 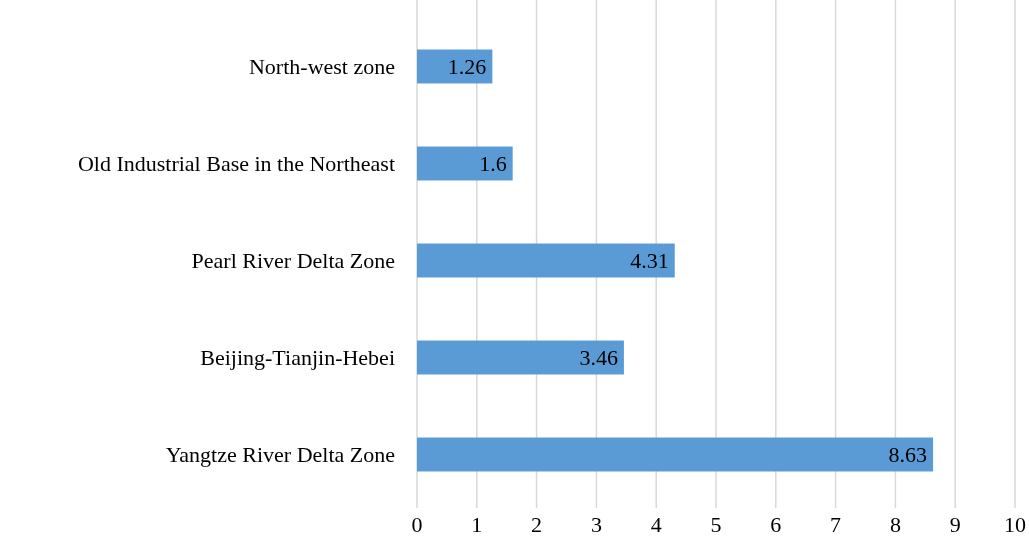 What do you see at coordinates (895, 524) in the screenshot?
I see `x-tick-label: 8` at bounding box center [895, 524].